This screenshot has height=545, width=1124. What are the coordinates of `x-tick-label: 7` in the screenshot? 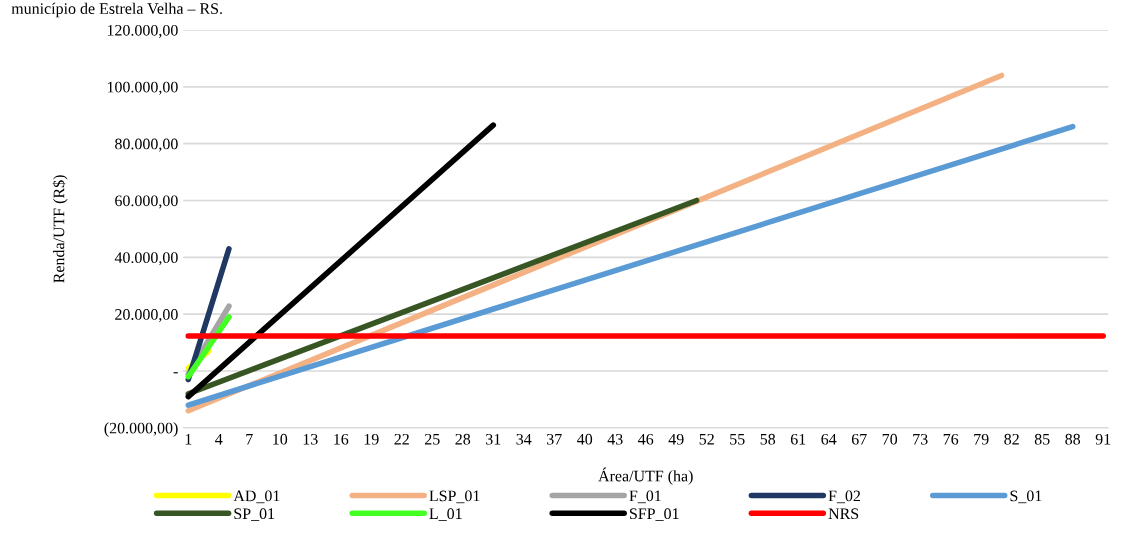 It's located at (249, 439).